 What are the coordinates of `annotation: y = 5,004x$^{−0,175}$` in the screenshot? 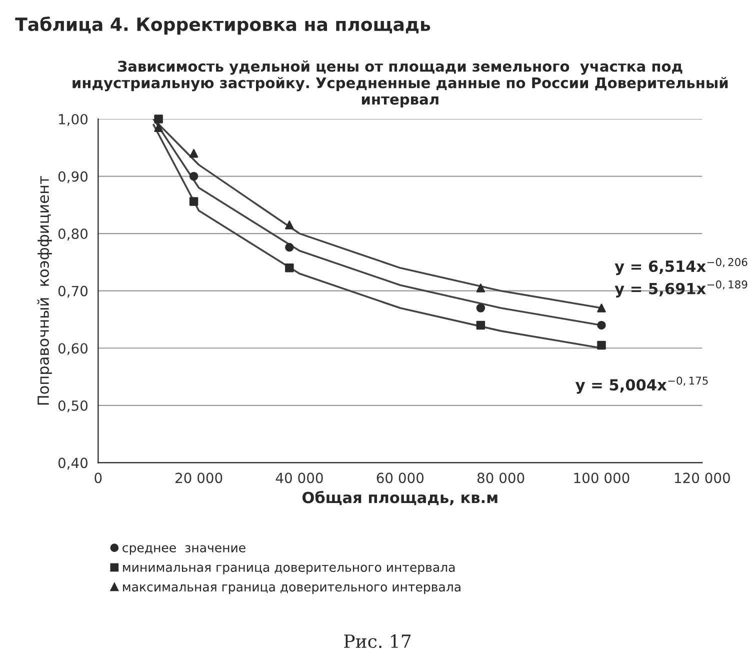 It's located at (641, 385).